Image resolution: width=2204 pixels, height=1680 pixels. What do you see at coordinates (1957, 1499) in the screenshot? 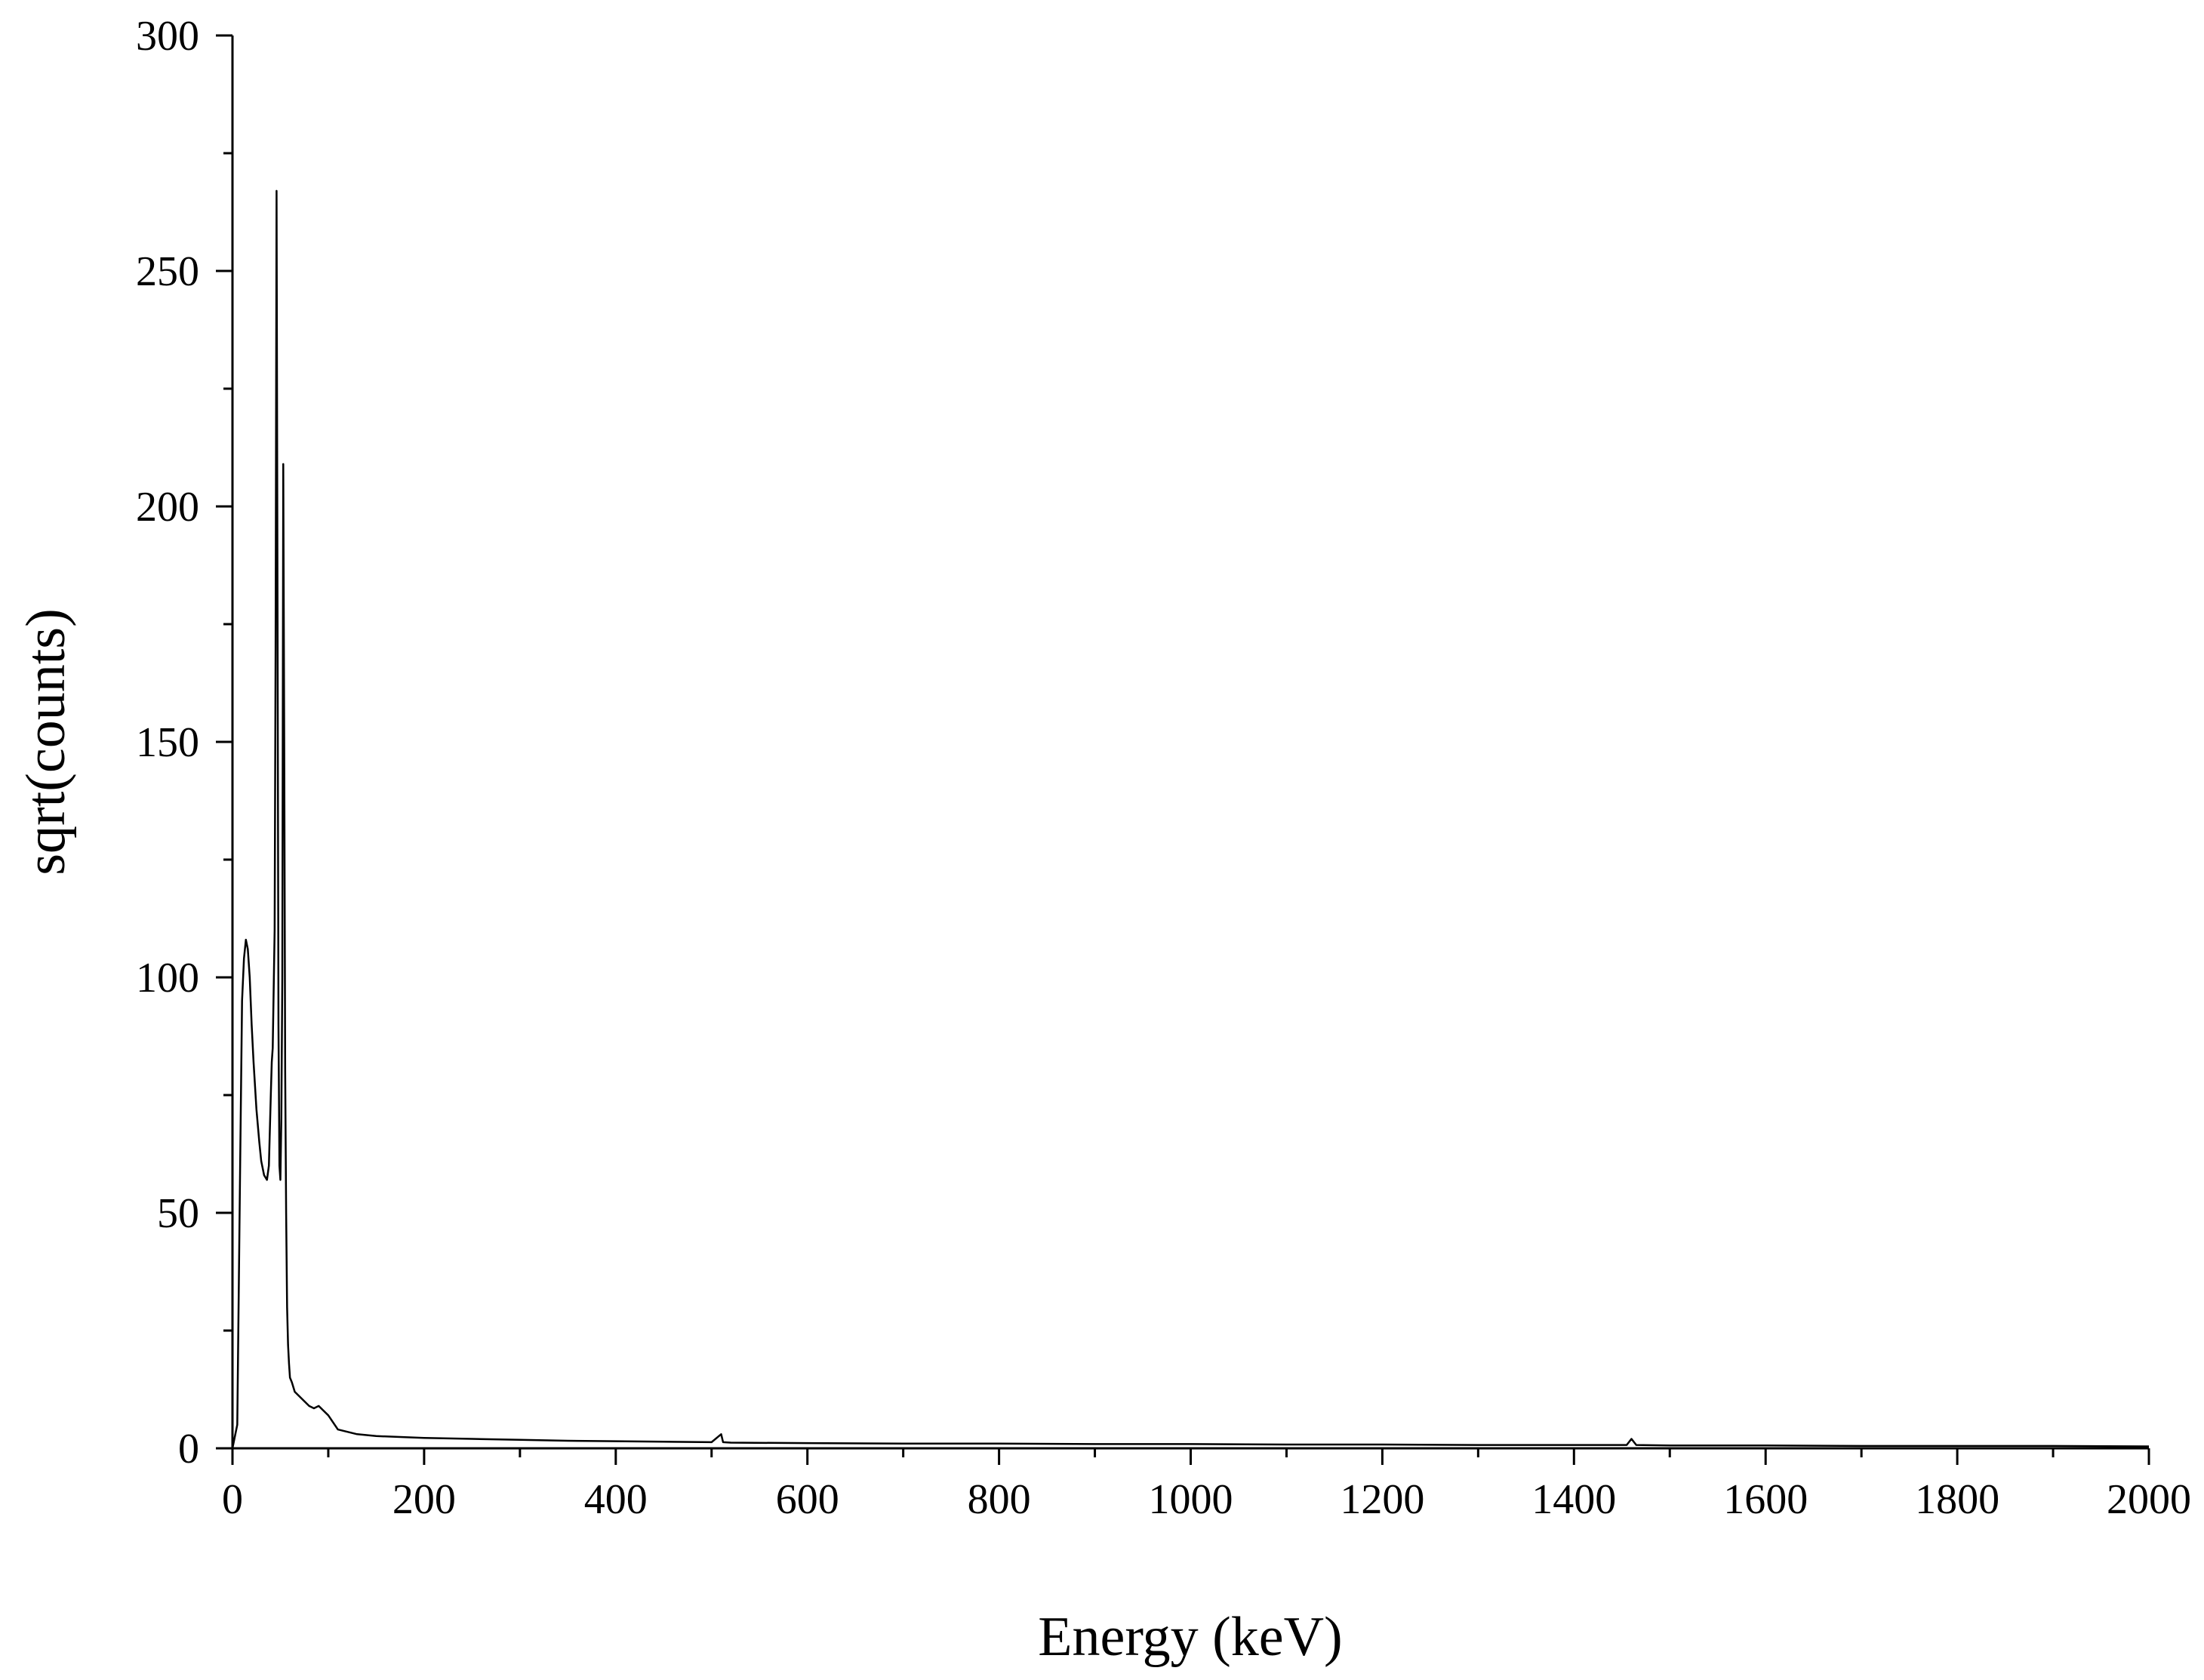
I see `x-tick-label: 1800` at bounding box center [1957, 1499].